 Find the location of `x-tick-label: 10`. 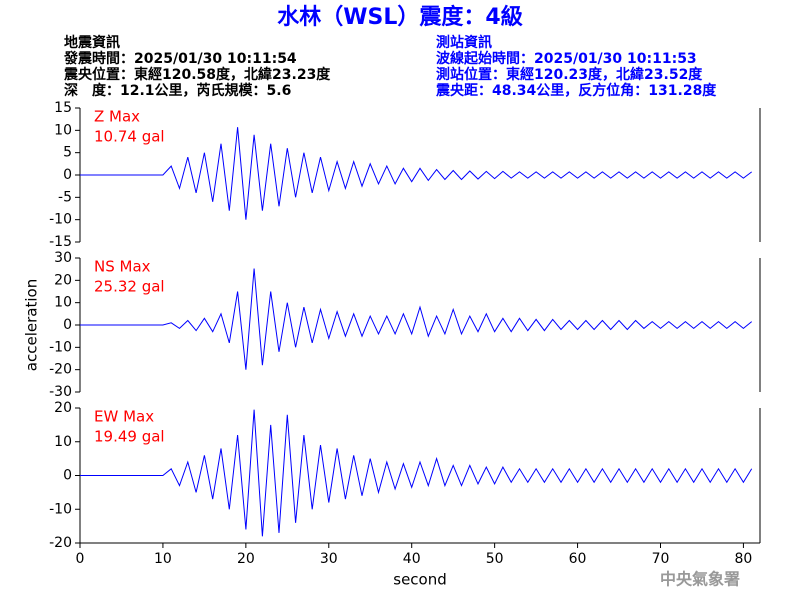

x-tick-label: 10 is located at coordinates (163, 559).